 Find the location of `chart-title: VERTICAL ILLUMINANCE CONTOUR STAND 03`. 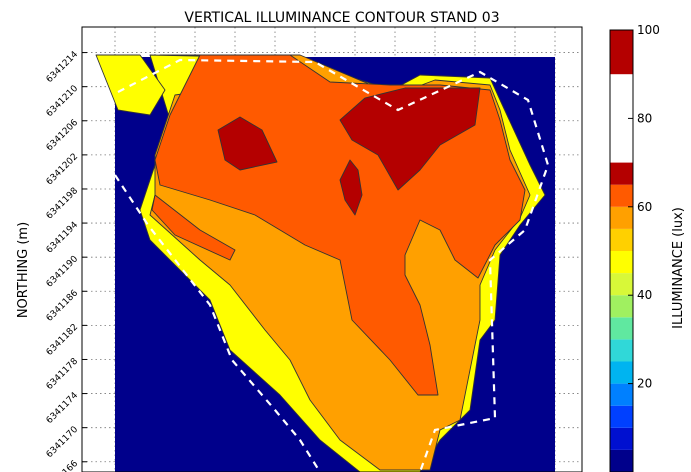

chart-title: VERTICAL ILLUMINANCE CONTOUR STAND 03 is located at coordinates (341, 18).